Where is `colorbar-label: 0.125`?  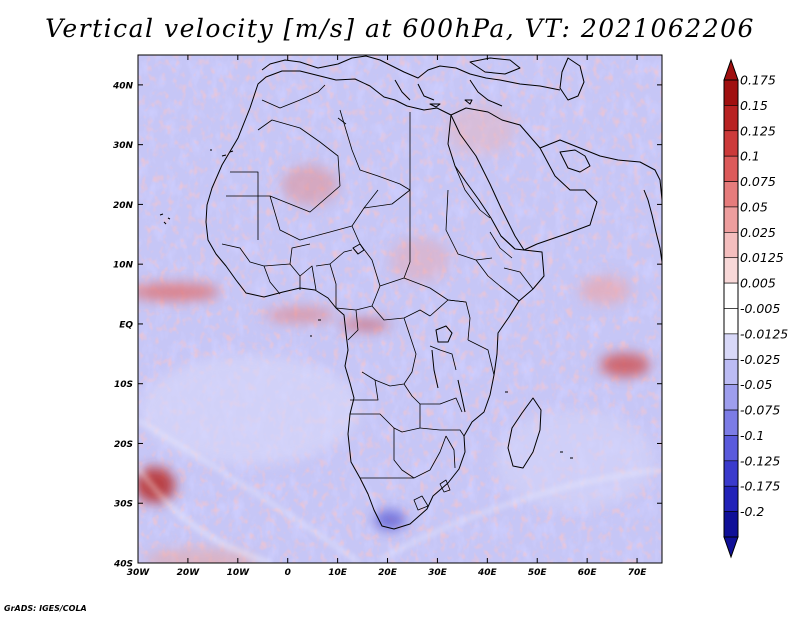 colorbar-label: 0.125 is located at coordinates (758, 130).